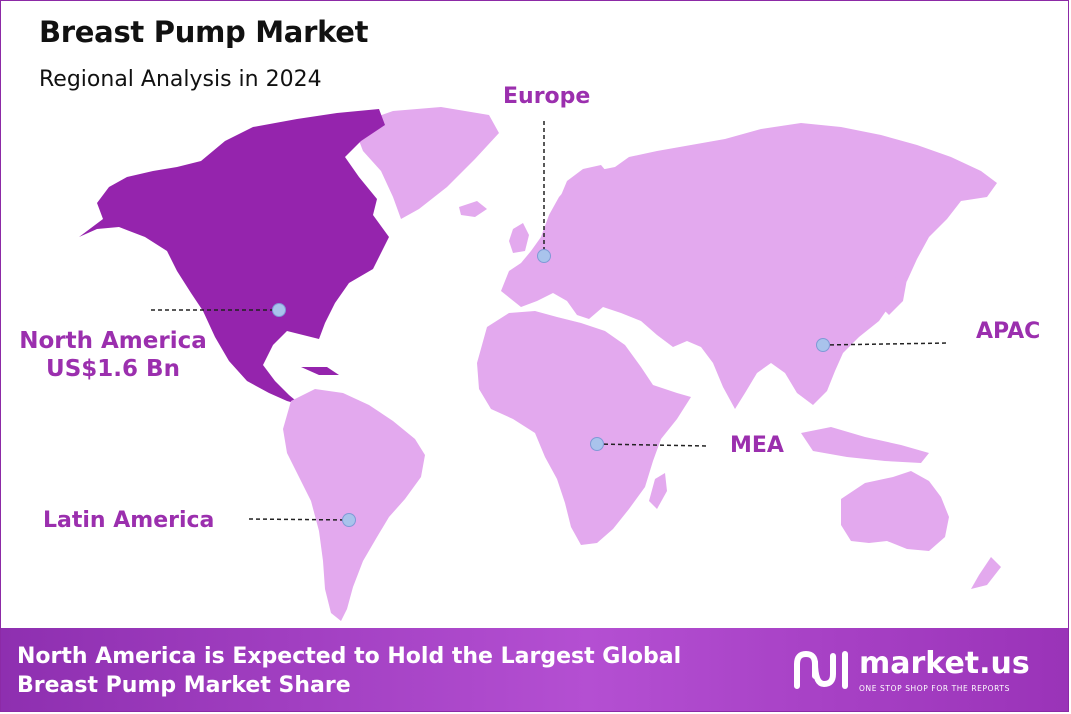 This screenshot has height=714, width=1071. What do you see at coordinates (320, 371) in the screenshot?
I see `caribbean-shape` at bounding box center [320, 371].